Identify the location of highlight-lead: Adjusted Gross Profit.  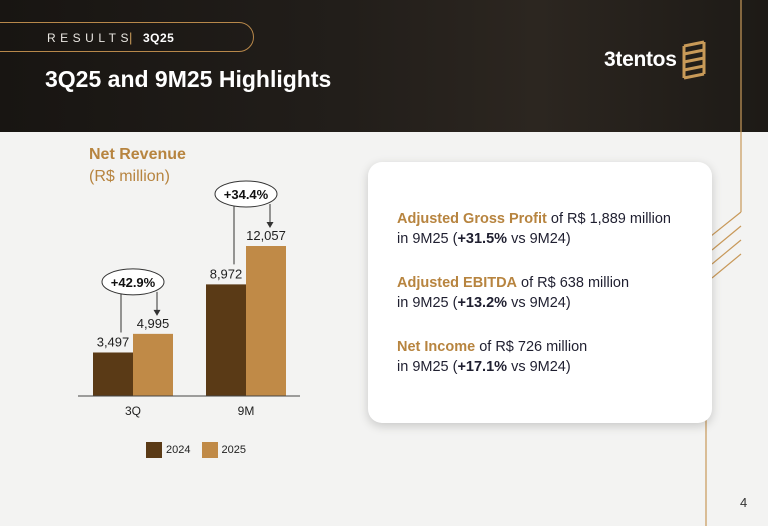
(472, 219).